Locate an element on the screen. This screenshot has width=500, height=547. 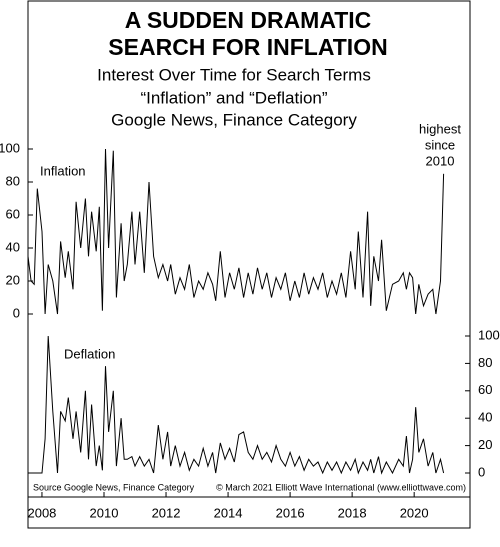
x-tick-label: 2010 is located at coordinates (104, 512).